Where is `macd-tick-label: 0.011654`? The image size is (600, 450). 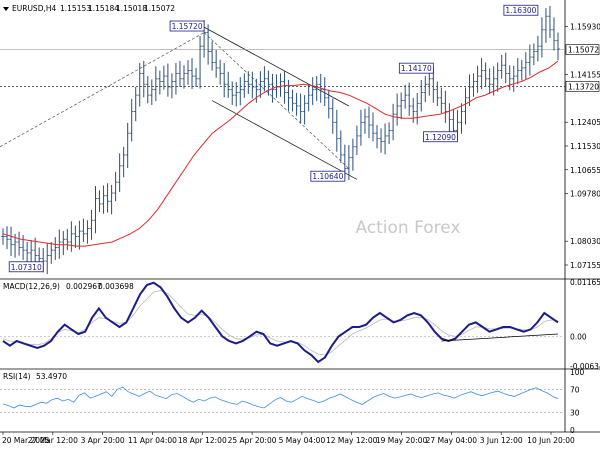 macd-tick-label: 0.011654 is located at coordinates (585, 282).